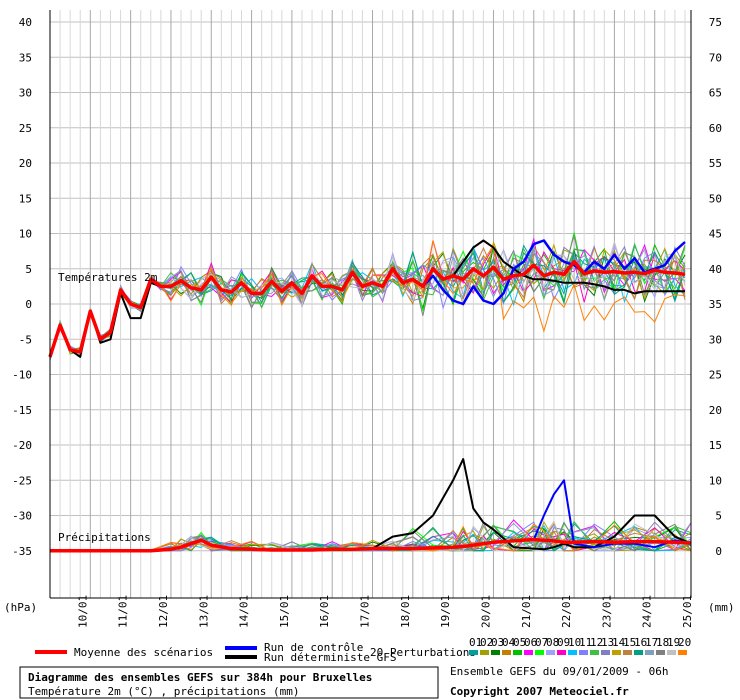 Image resolution: width=740 pixels, height=700 pixels. What do you see at coordinates (324, 611) in the screenshot?
I see `x-tick-label: 16/01` at bounding box center [324, 611].